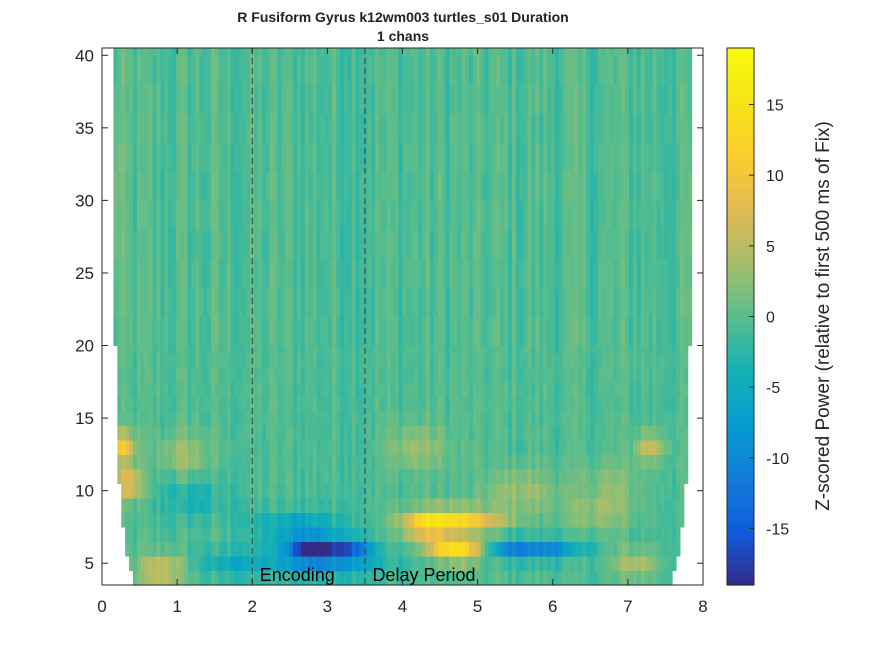 The width and height of the screenshot is (875, 656). Describe the element at coordinates (84, 200) in the screenshot. I see `y-tick-label: 30` at that location.